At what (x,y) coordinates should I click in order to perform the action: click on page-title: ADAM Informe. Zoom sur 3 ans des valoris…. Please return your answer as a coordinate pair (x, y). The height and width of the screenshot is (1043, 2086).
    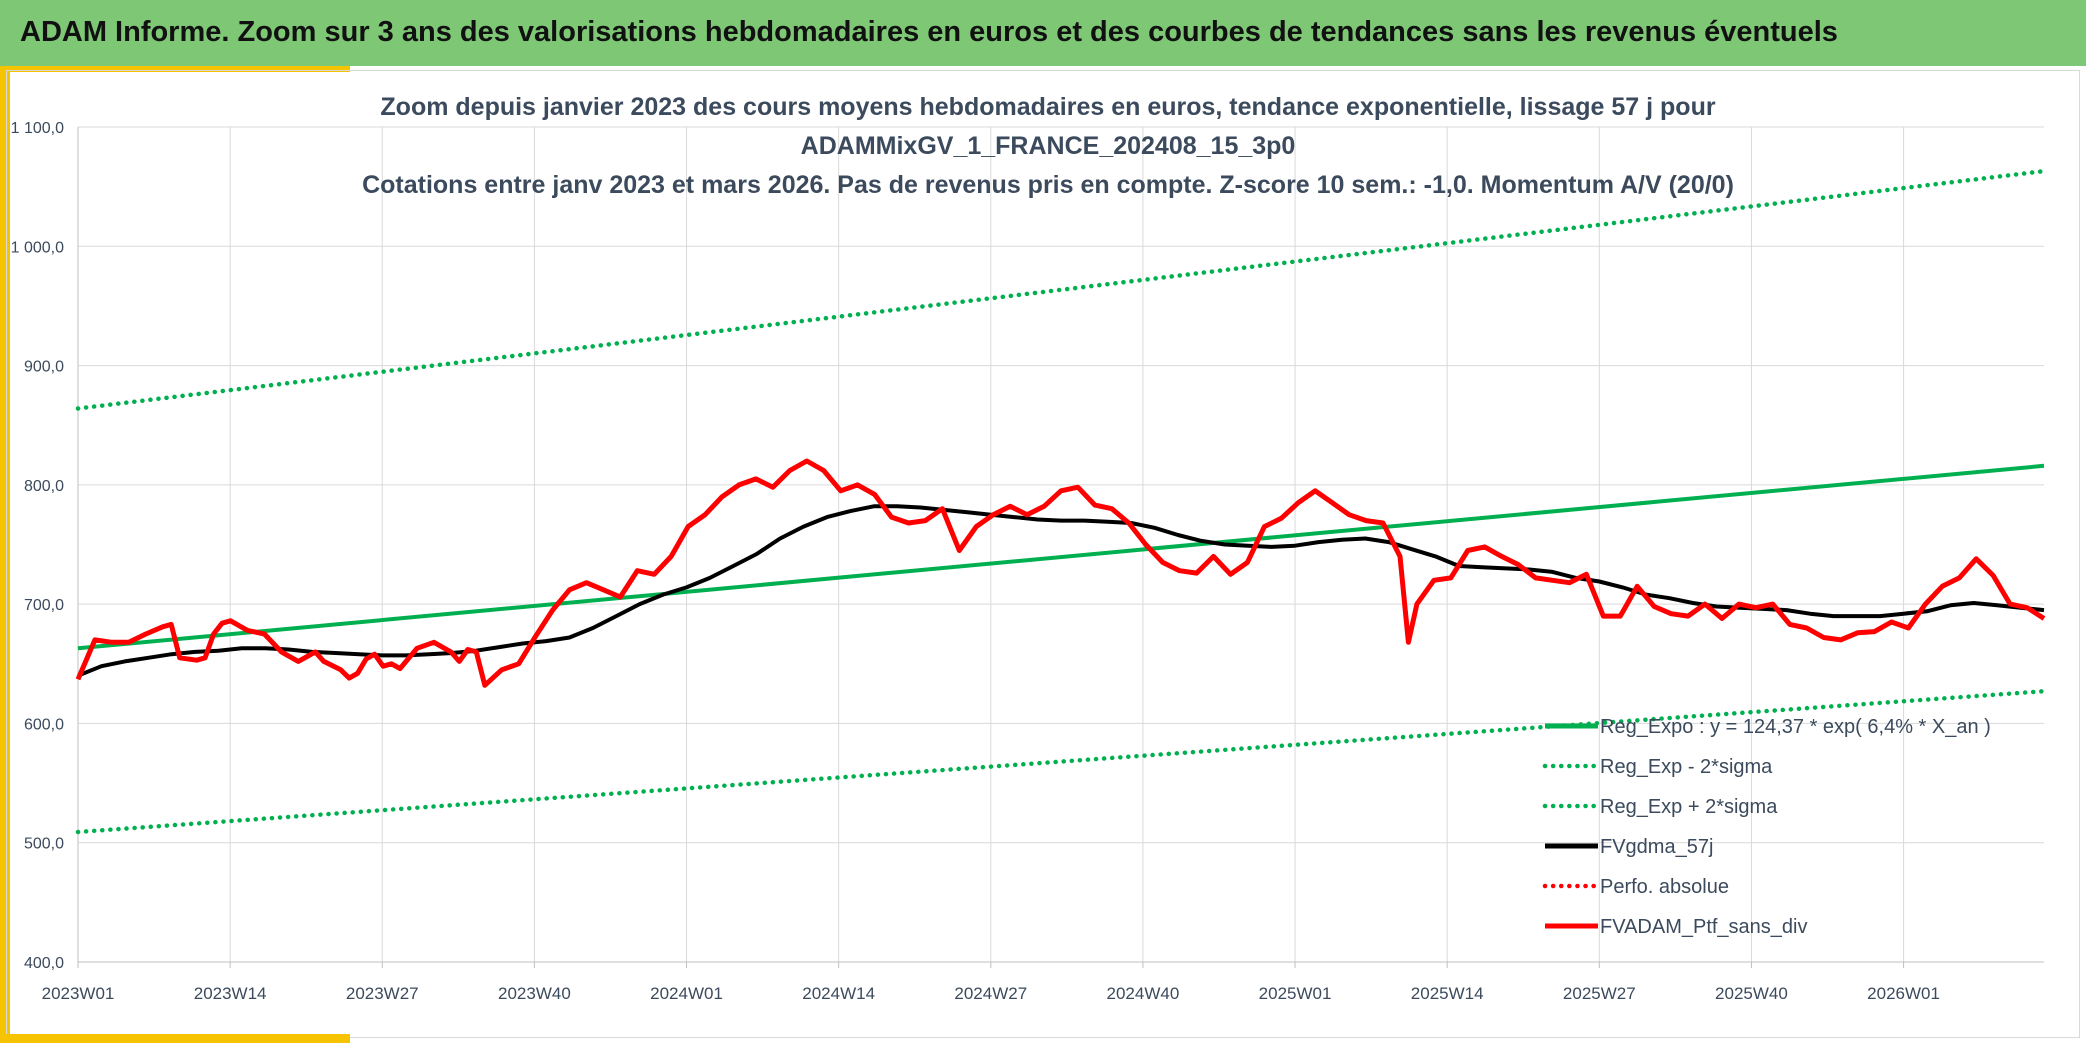
    Looking at the image, I should click on (929, 32).